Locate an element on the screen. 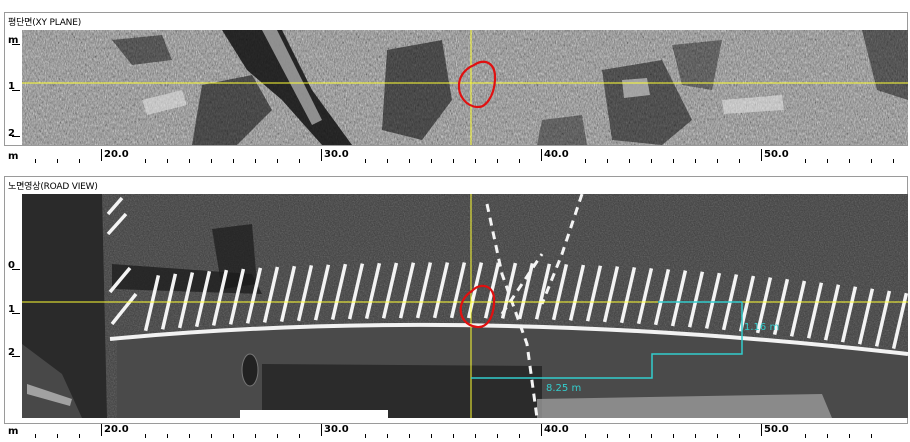 Image resolution: width=910 pixels, height=442 pixels. xy-x-label-20: 20.0 is located at coordinates (116, 154).